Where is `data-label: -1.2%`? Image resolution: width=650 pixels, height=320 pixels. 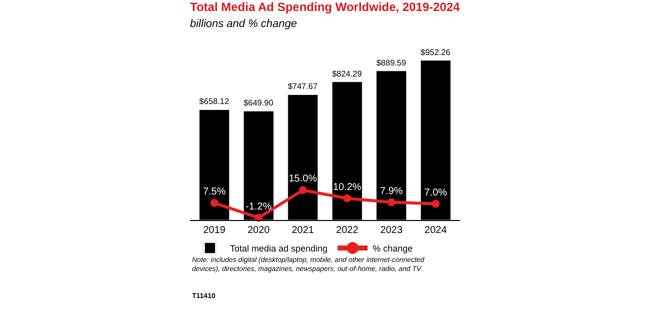 data-label: -1.2% is located at coordinates (259, 206).